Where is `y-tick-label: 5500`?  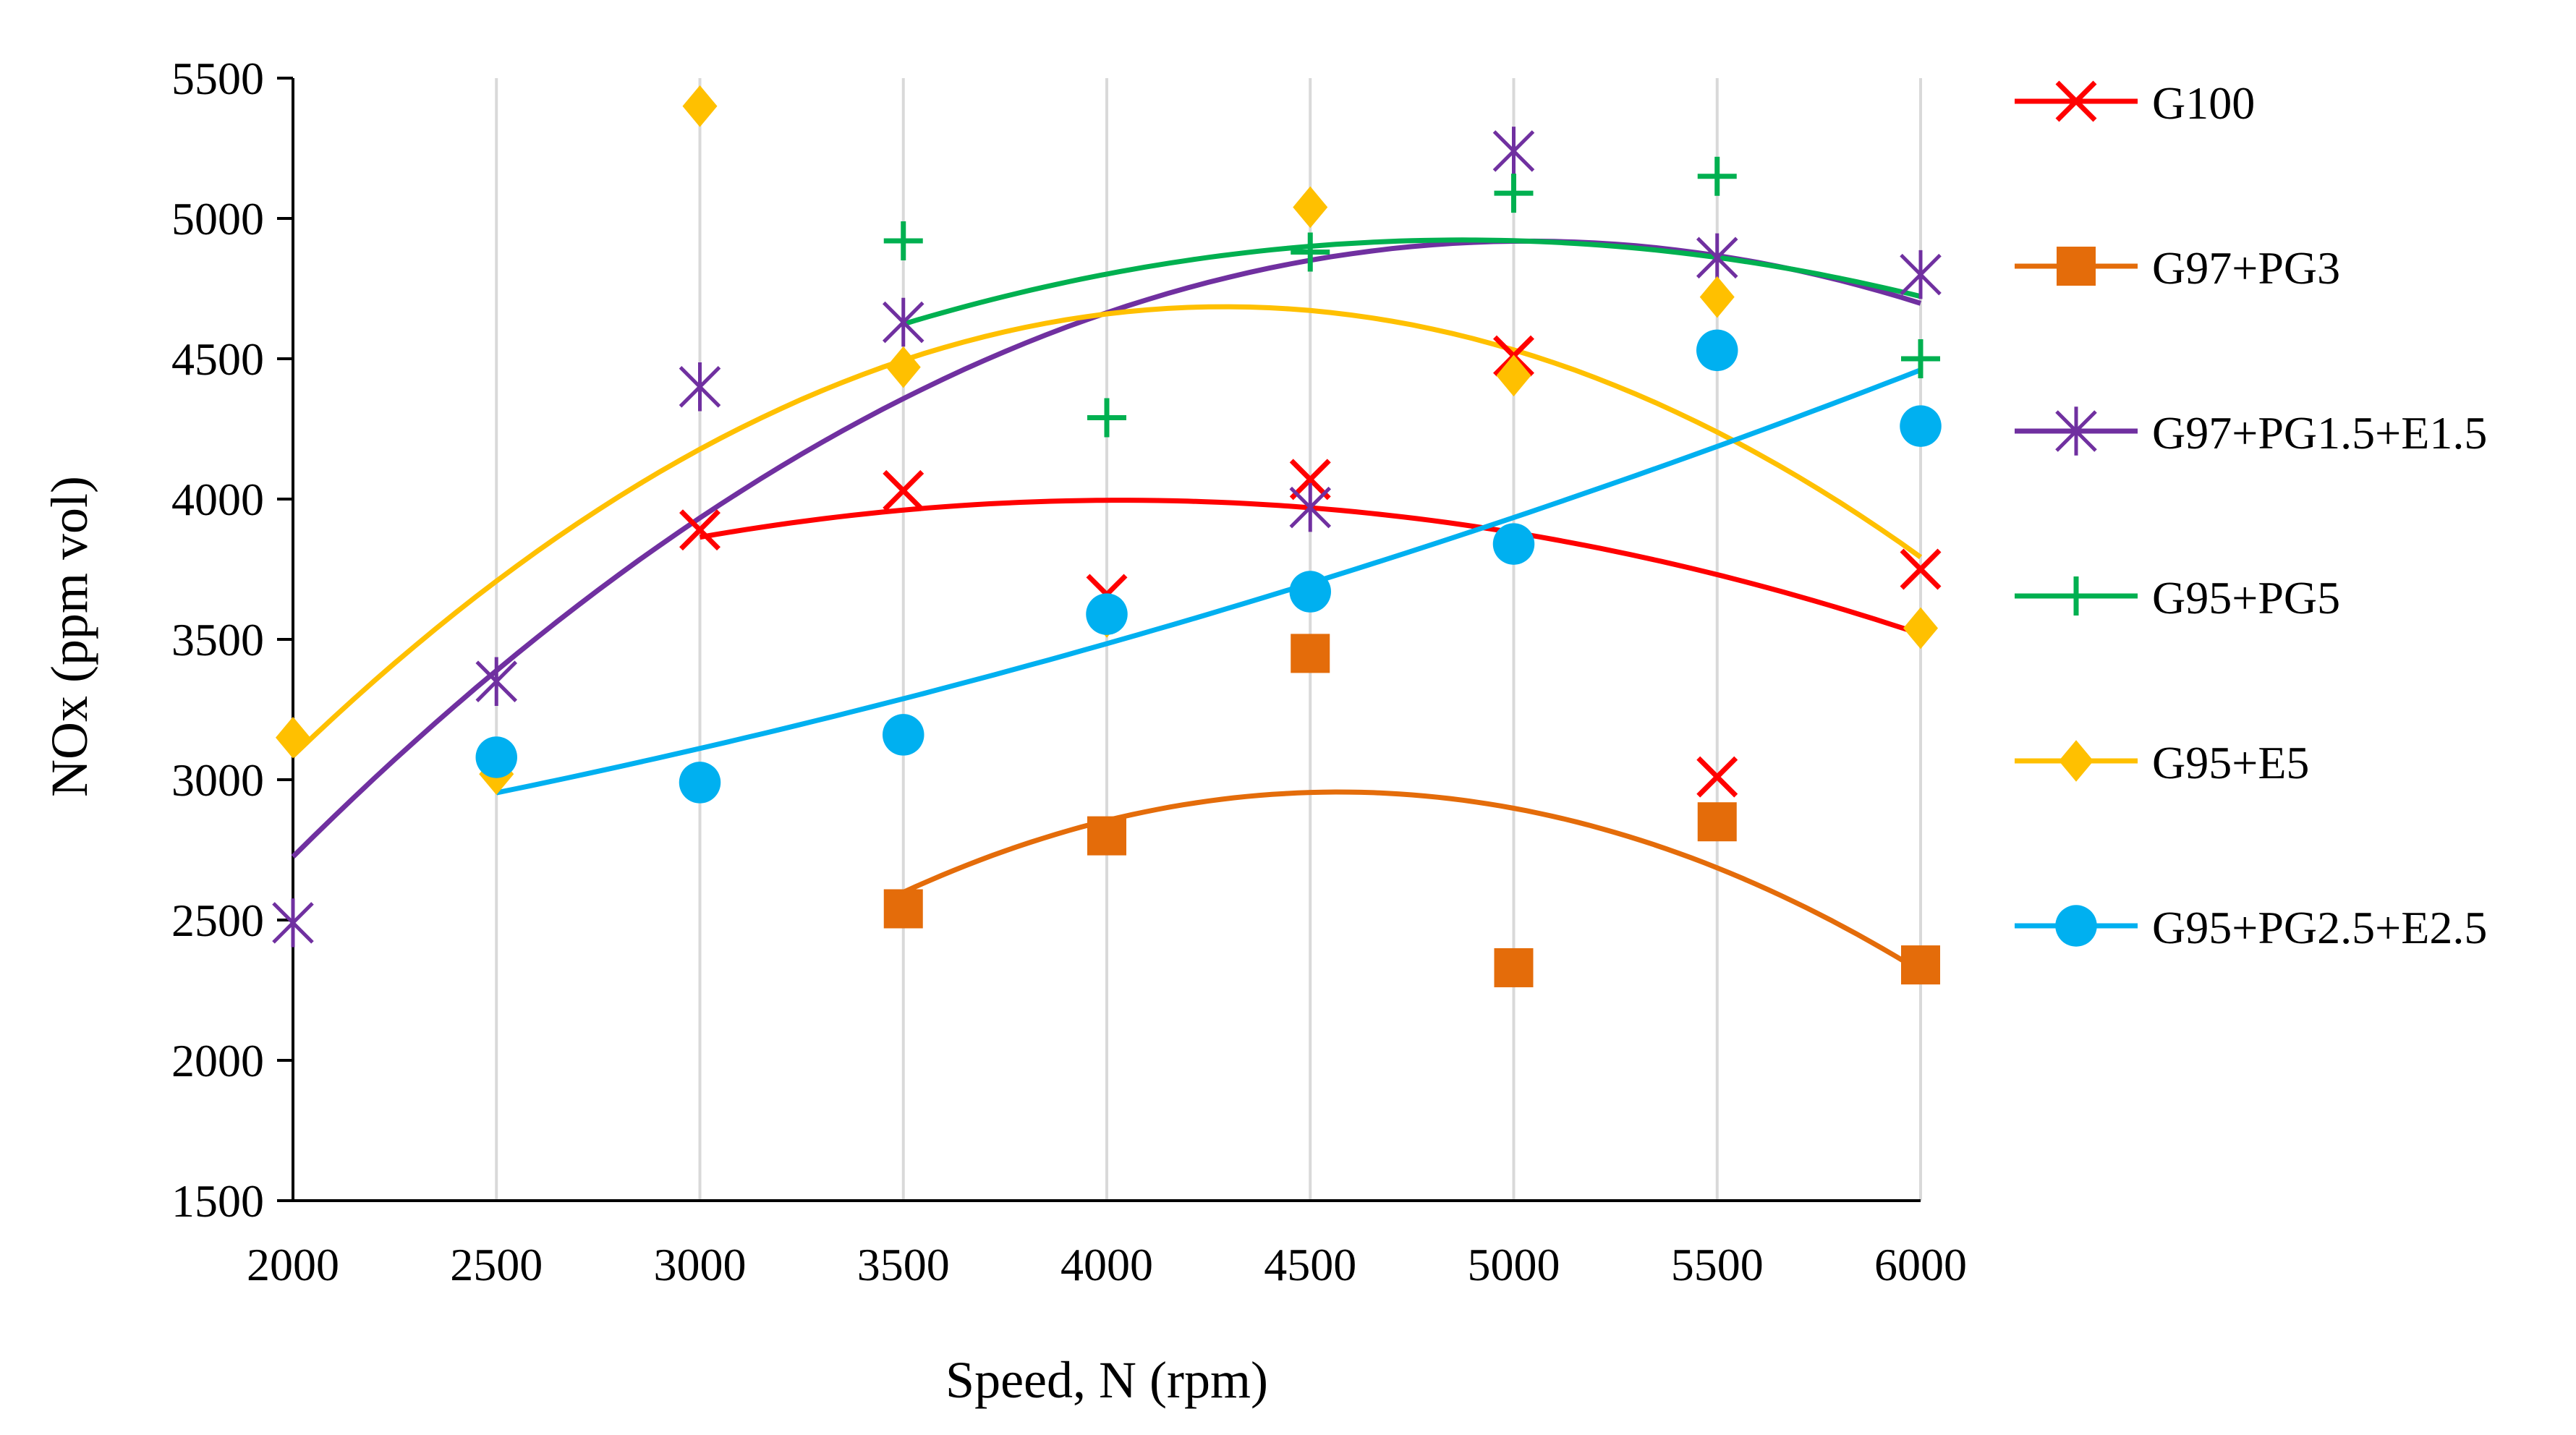 y-tick-label: 5500 is located at coordinates (217, 78).